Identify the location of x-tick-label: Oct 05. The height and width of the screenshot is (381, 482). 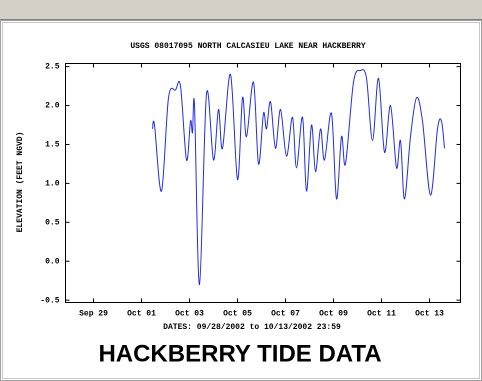
(237, 314).